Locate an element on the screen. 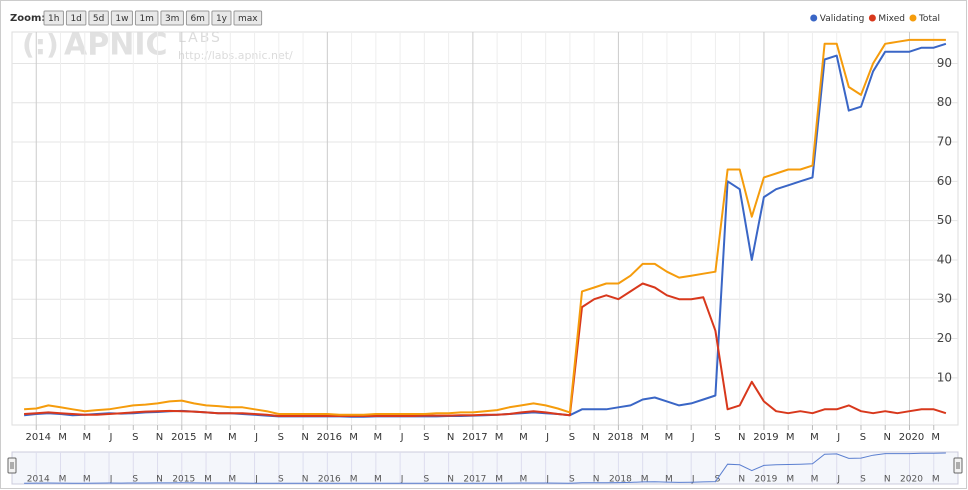 Image resolution: width=968 pixels, height=490 pixels. zoom-button-label: 3m is located at coordinates (172, 19).